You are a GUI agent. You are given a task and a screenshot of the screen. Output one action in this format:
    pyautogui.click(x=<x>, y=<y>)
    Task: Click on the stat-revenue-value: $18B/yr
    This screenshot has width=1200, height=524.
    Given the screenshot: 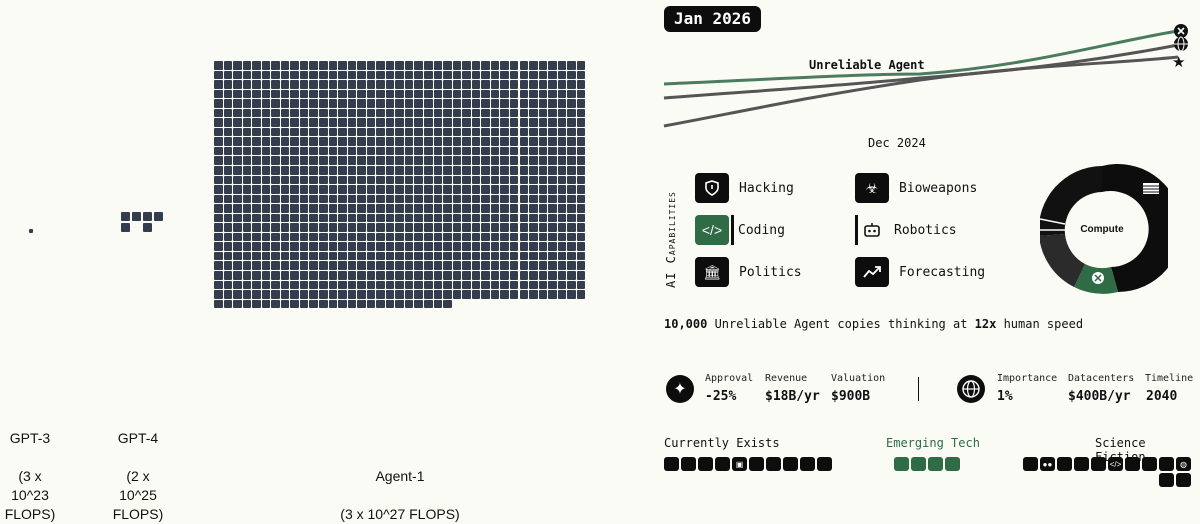 What is the action you would take?
    pyautogui.click(x=792, y=396)
    